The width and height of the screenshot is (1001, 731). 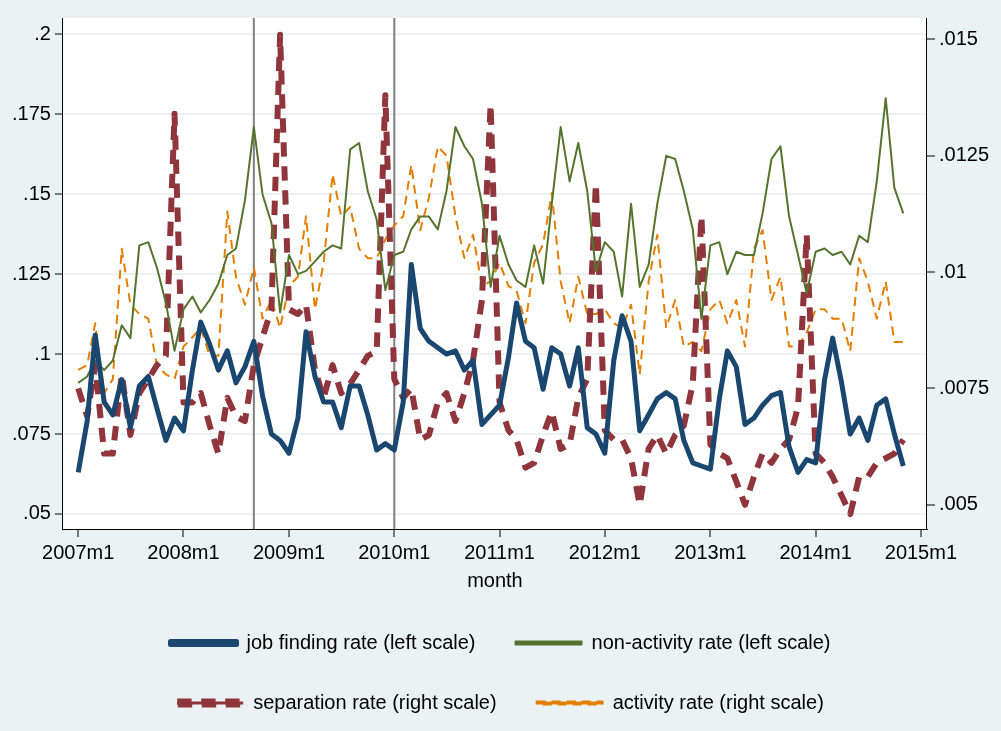 I want to click on y2-tick-label: .005, so click(x=958, y=503).